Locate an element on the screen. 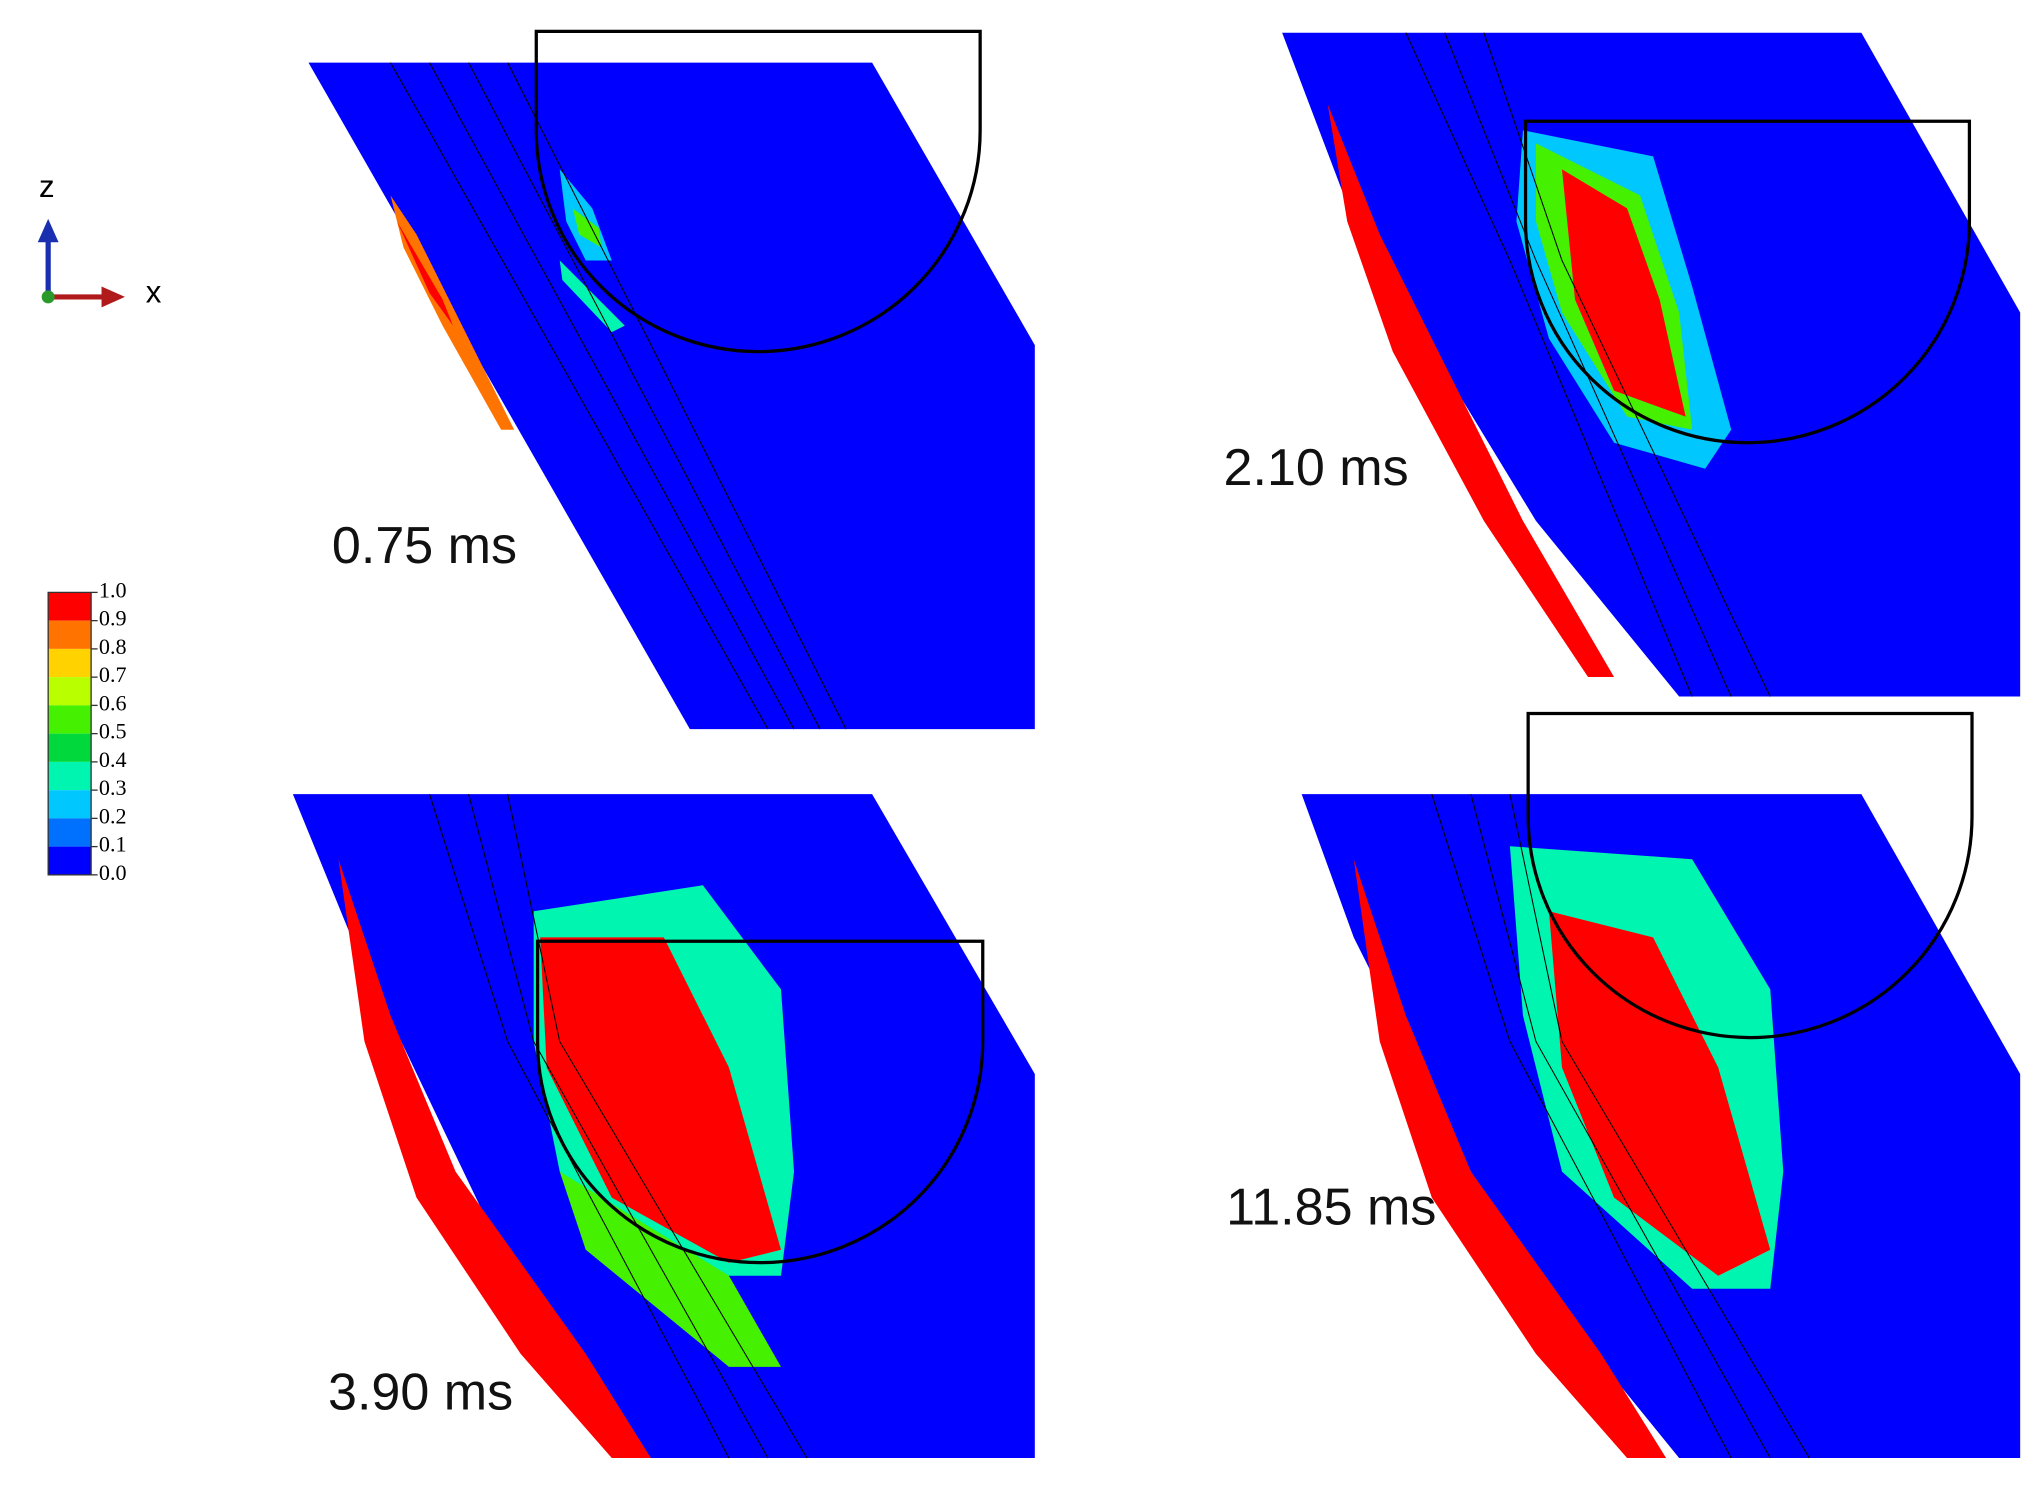 This screenshot has height=1492, width=2041. legend-tick-label: 0.4 is located at coordinates (113, 759).